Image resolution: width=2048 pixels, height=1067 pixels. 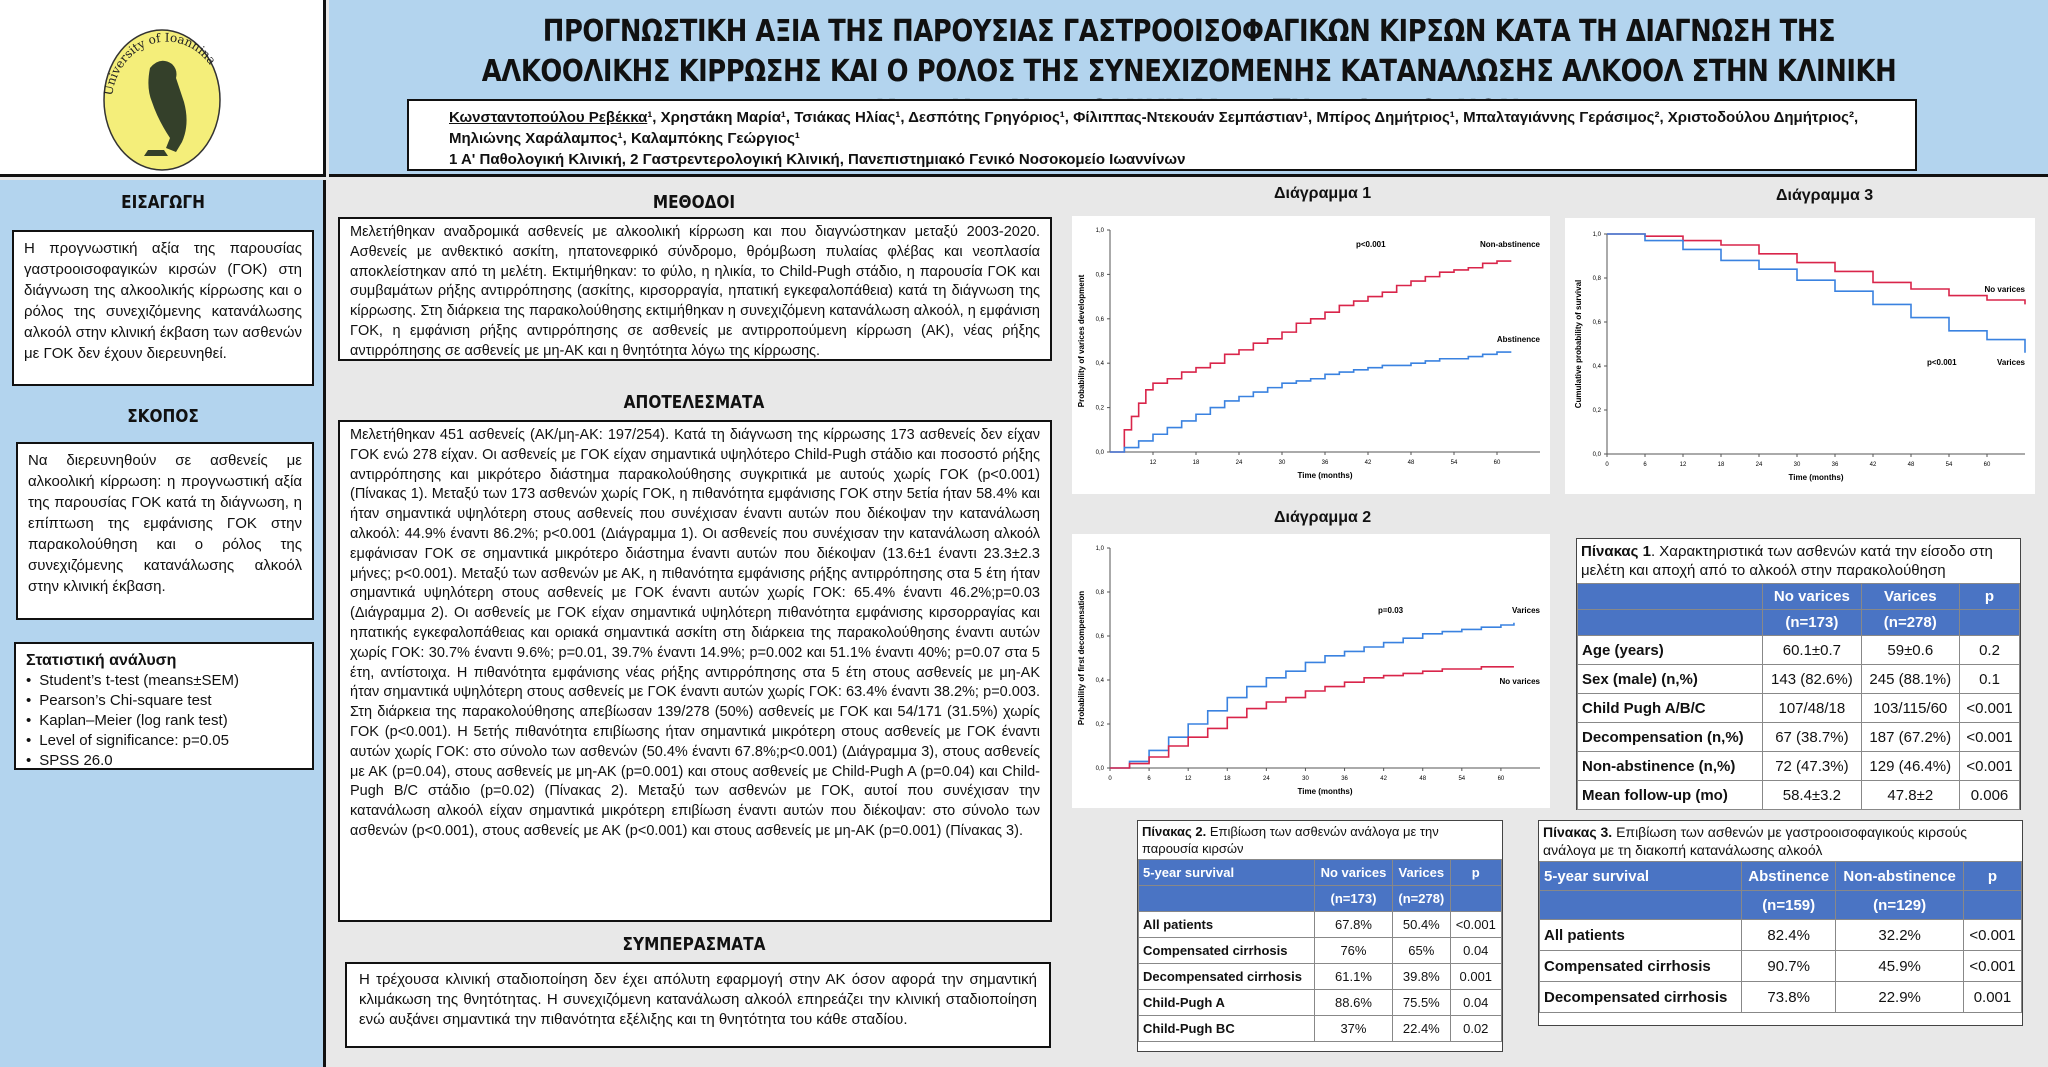 What do you see at coordinates (1899, 997) in the screenshot?
I see `table-cell: 22.9%` at bounding box center [1899, 997].